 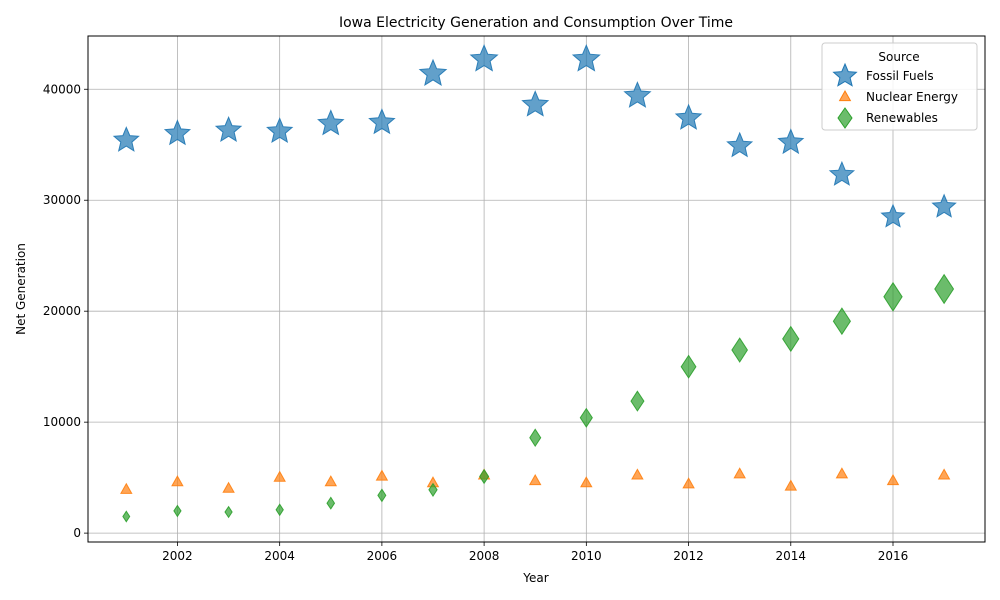 What do you see at coordinates (900, 76) in the screenshot?
I see `legend-label-fossil-fuels: Fossil Fuels` at bounding box center [900, 76].